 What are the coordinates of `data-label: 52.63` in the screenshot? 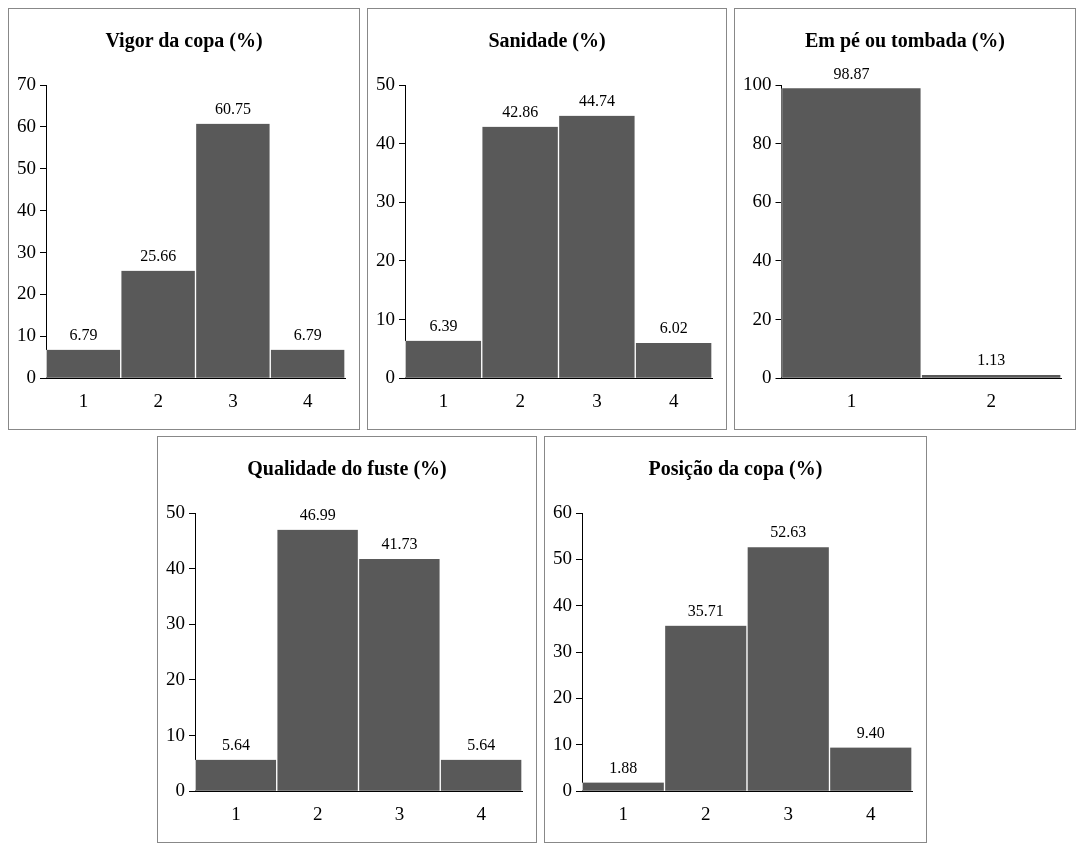 It's located at (788, 532).